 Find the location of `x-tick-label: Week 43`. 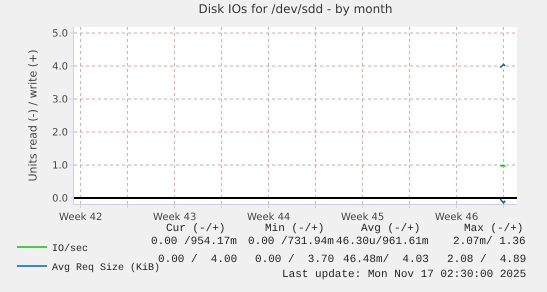

x-tick-label: Week 43 is located at coordinates (174, 217).